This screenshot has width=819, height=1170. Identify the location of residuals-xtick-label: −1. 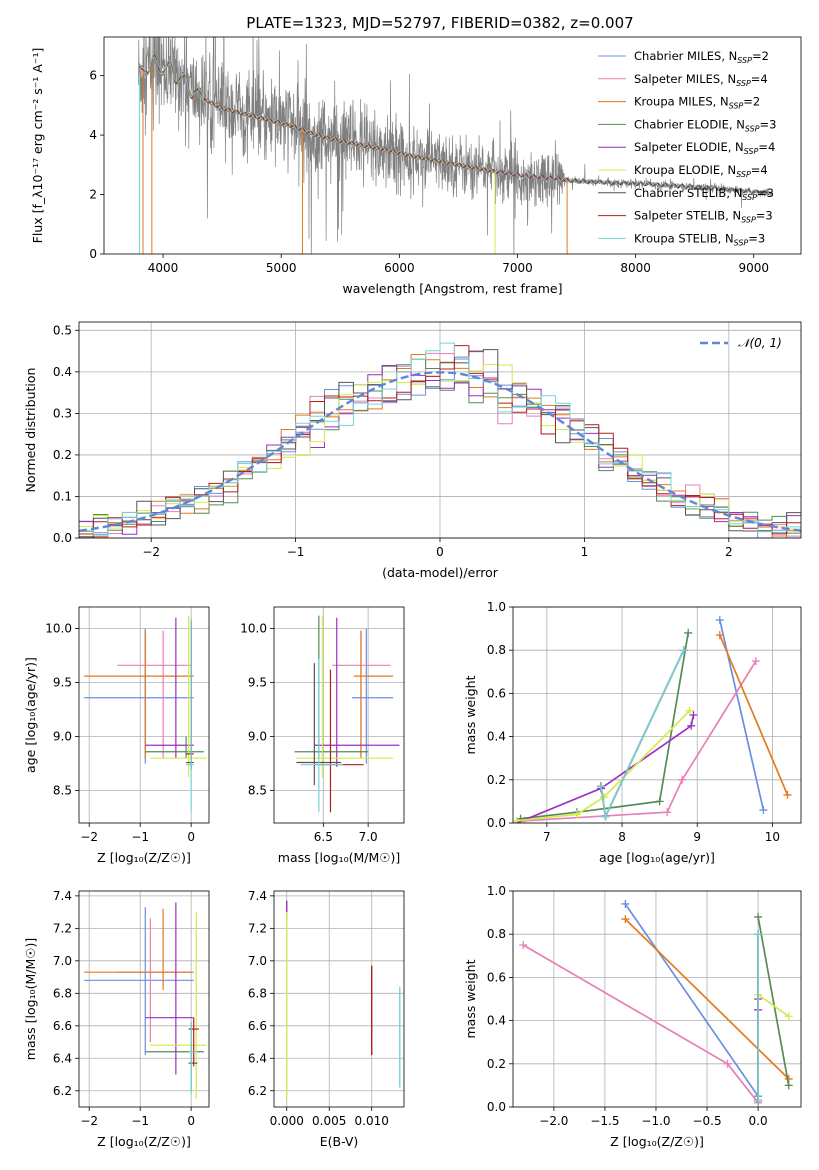
(296, 552).